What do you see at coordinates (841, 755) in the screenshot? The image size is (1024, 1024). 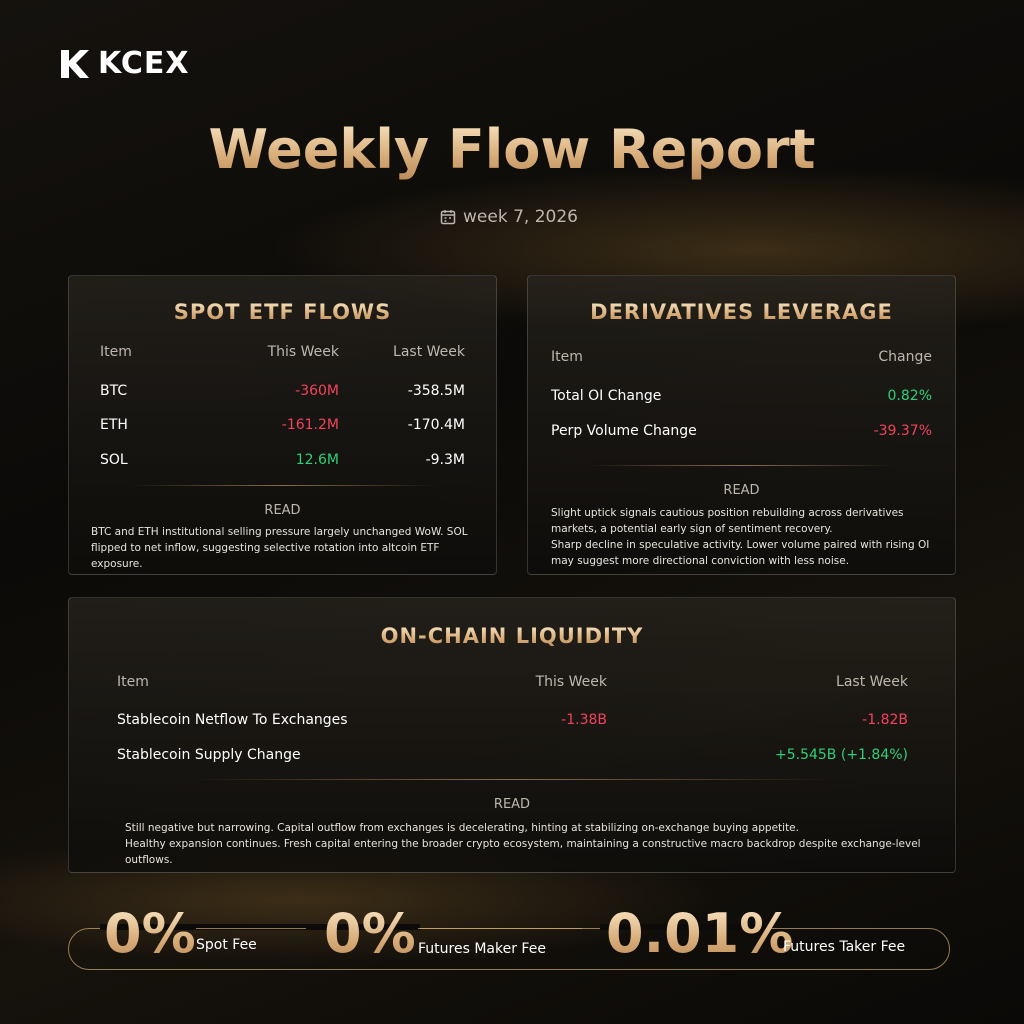 I see `cell: +5.545B (+1.84%)` at bounding box center [841, 755].